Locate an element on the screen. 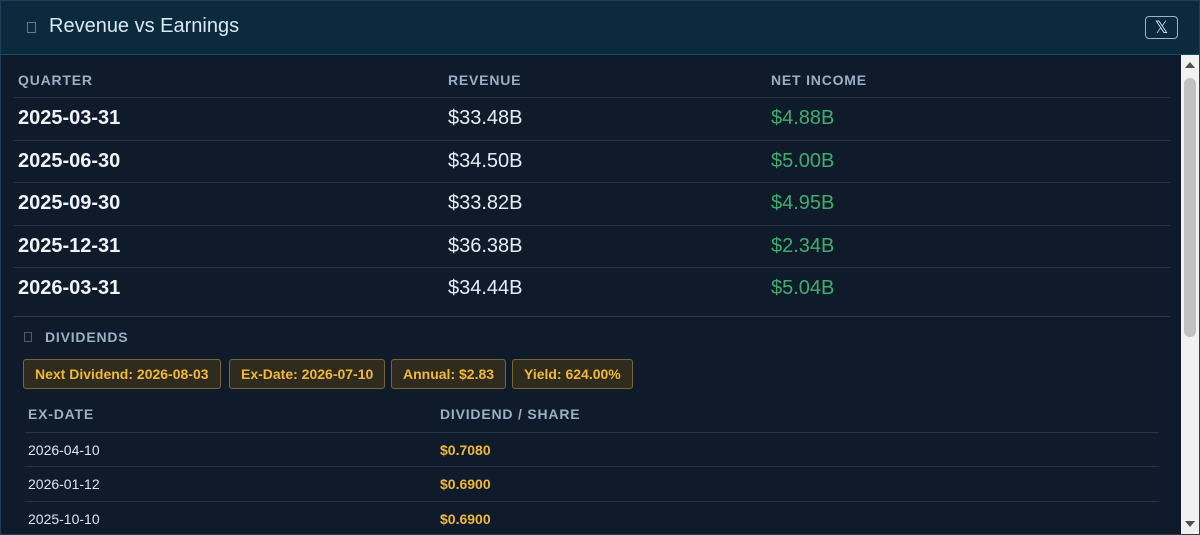  chart-icon is located at coordinates (31, 27).